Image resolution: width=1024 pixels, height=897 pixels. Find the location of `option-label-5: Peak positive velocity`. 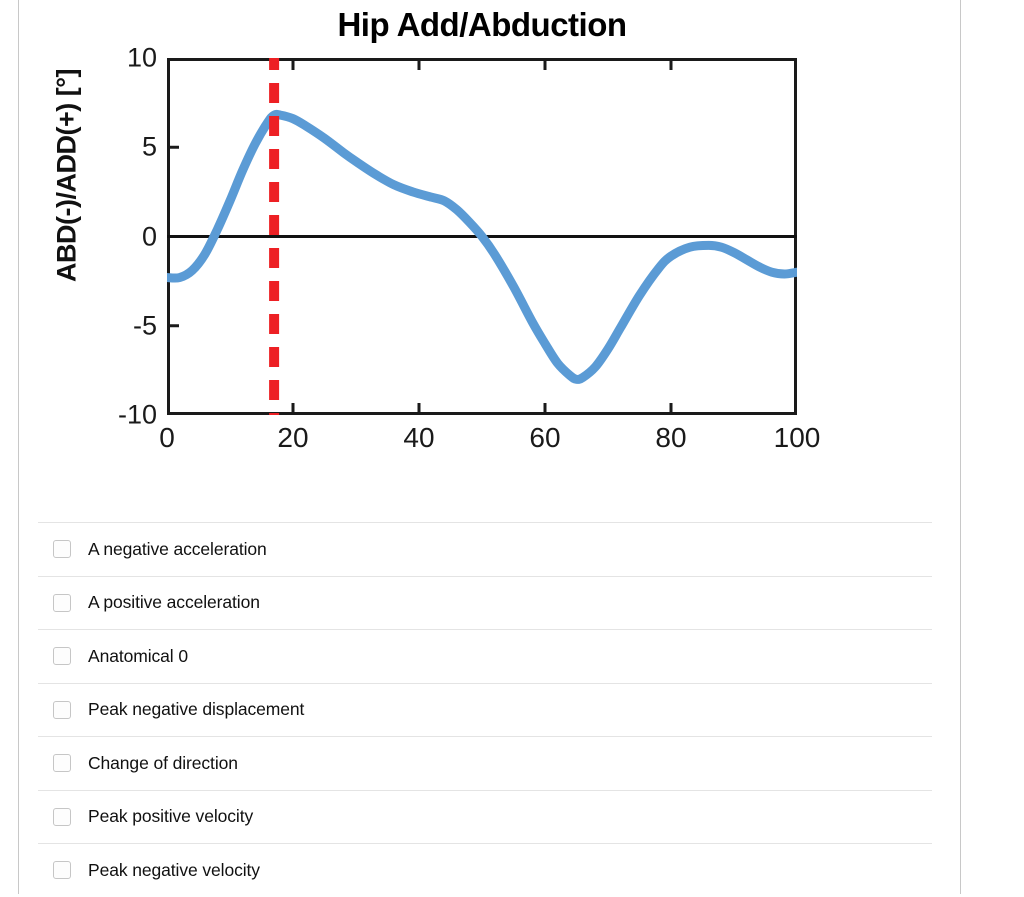

option-label-5: Peak positive velocity is located at coordinates (171, 816).